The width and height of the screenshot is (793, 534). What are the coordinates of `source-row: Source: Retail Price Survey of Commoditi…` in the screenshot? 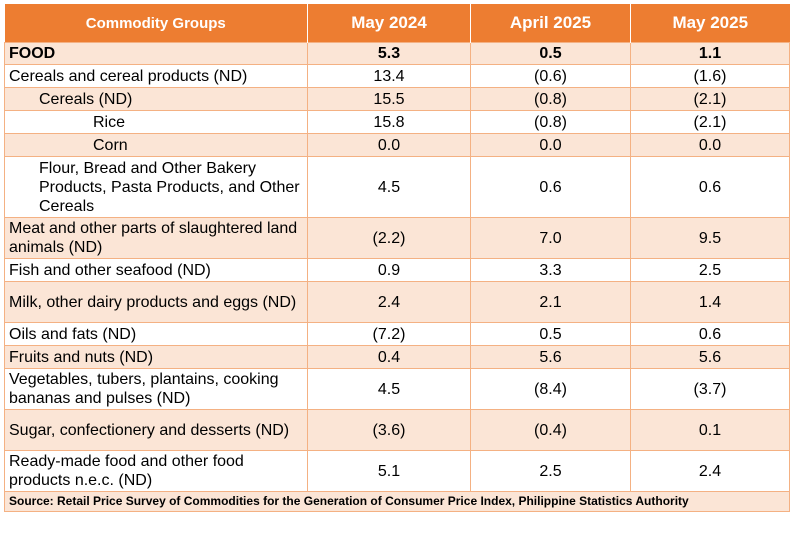 It's located at (397, 501).